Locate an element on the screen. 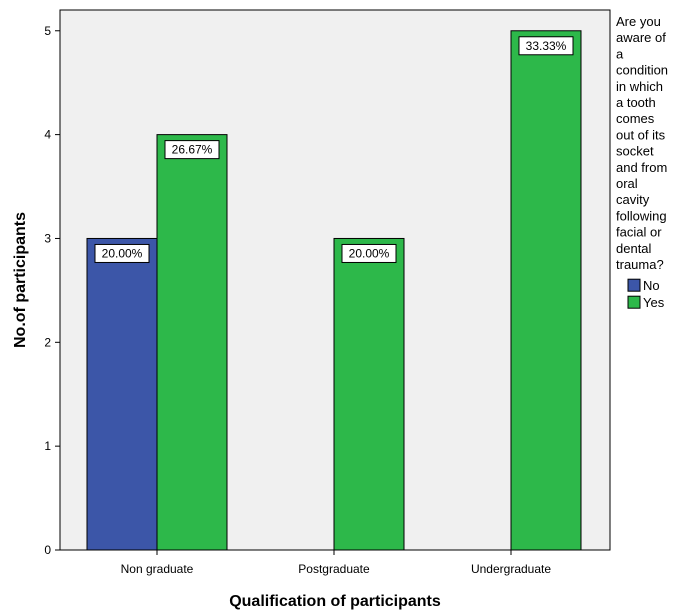 Image resolution: width=684 pixels, height=613 pixels. x-axis-title: Qualification of participants is located at coordinates (335, 601).